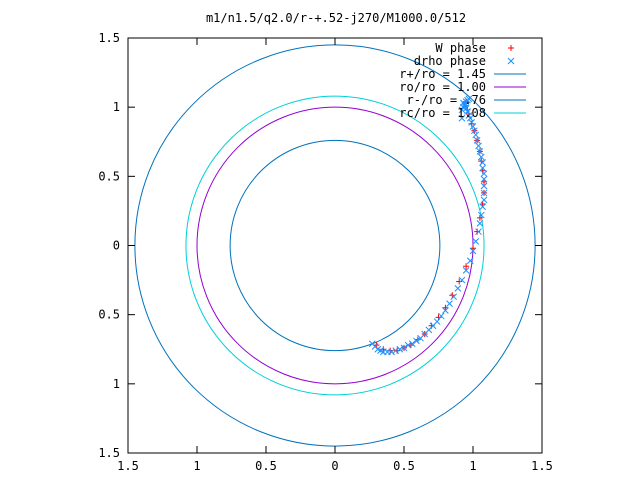  Describe the element at coordinates (336, 18) in the screenshot. I see `chart-title: m1/n1.5/q2.0/r-+.52-j270/M1000.0/512` at that location.